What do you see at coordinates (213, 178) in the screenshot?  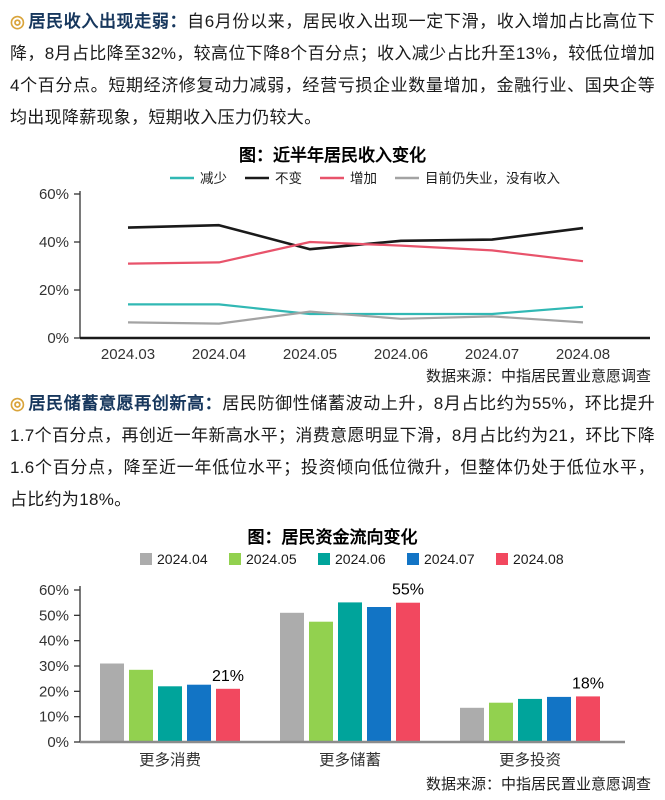 I see `legend-label: 减少` at bounding box center [213, 178].